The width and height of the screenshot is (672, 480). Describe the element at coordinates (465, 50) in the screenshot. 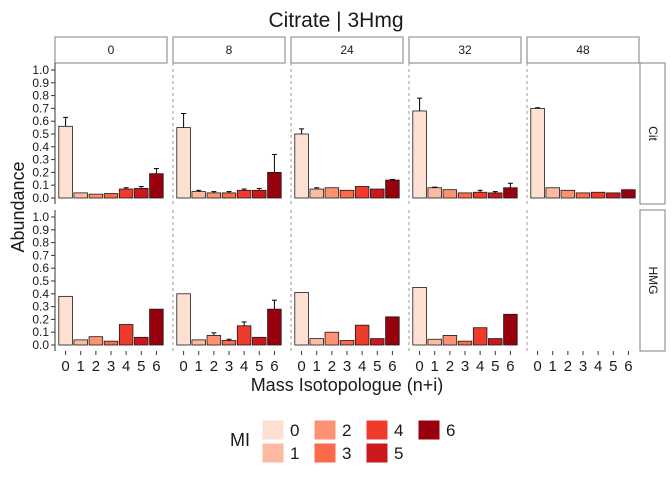

I see `facet-label-32: 32` at that location.